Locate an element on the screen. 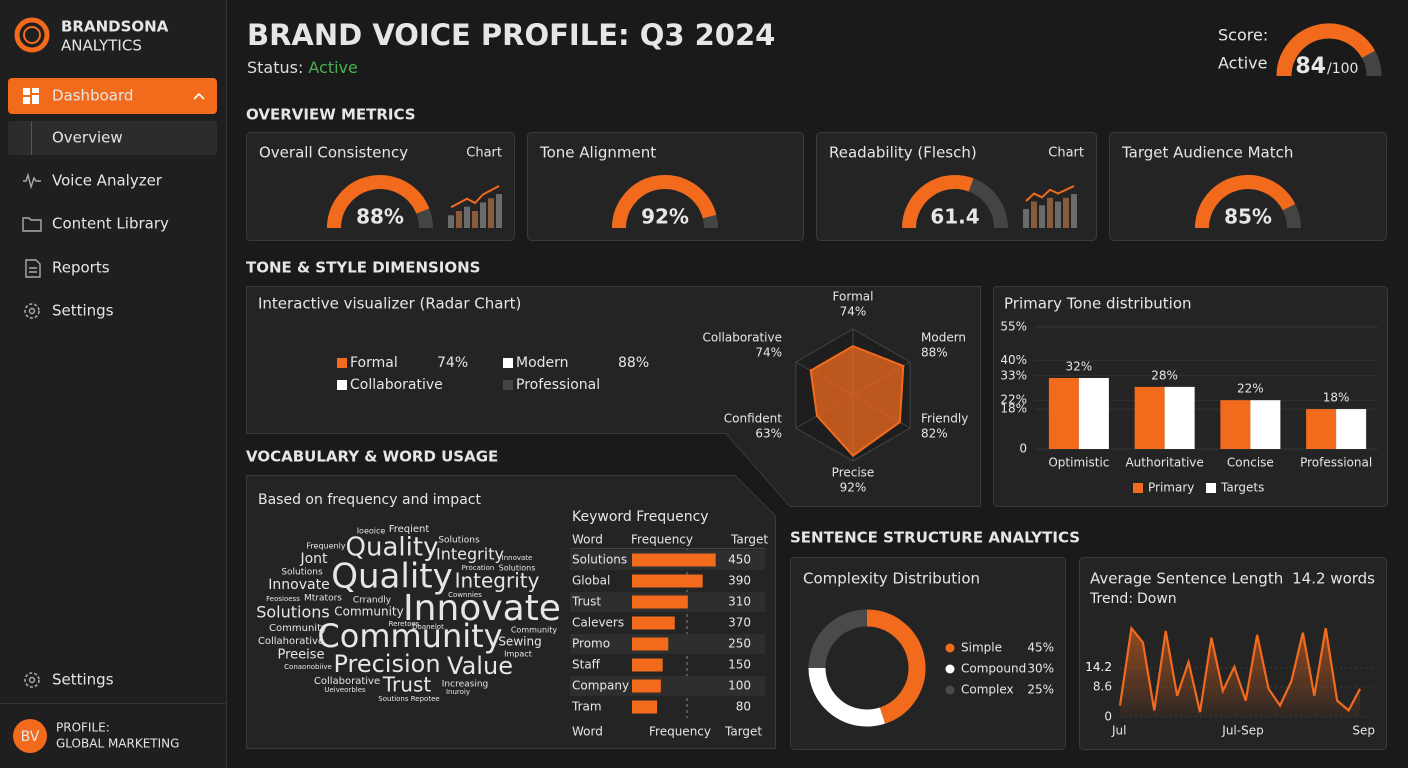 This screenshot has width=1408, height=768. table-word: Promo is located at coordinates (591, 644).